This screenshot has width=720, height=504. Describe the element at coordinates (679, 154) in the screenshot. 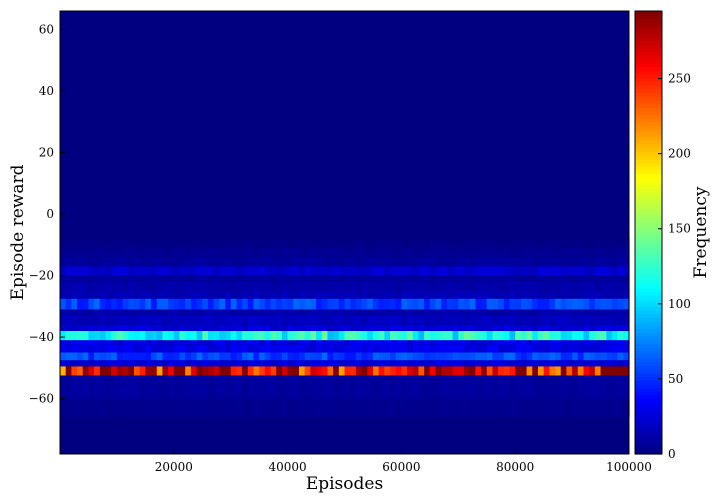

I see `colorbar-tick-label: 200` at that location.